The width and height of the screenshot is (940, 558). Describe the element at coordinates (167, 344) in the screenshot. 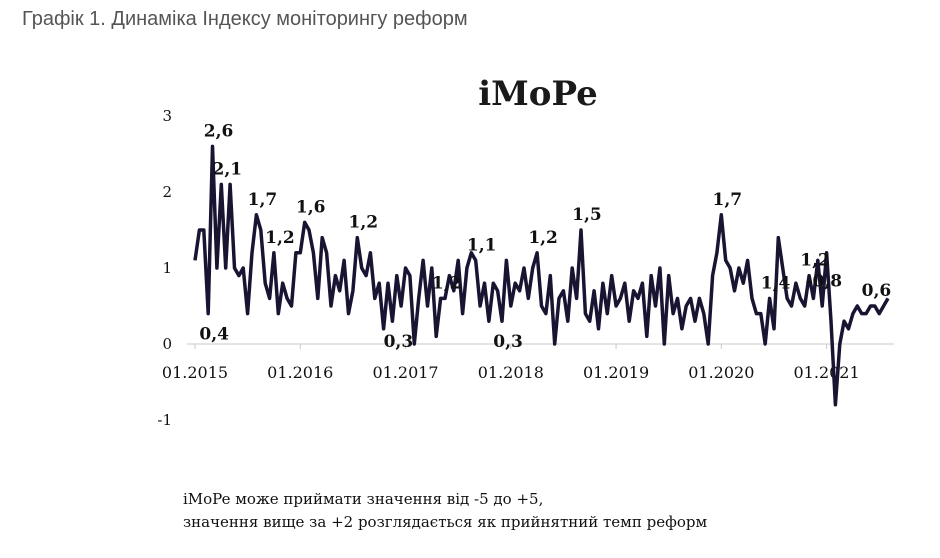

I see `y-tick-label: 0` at that location.